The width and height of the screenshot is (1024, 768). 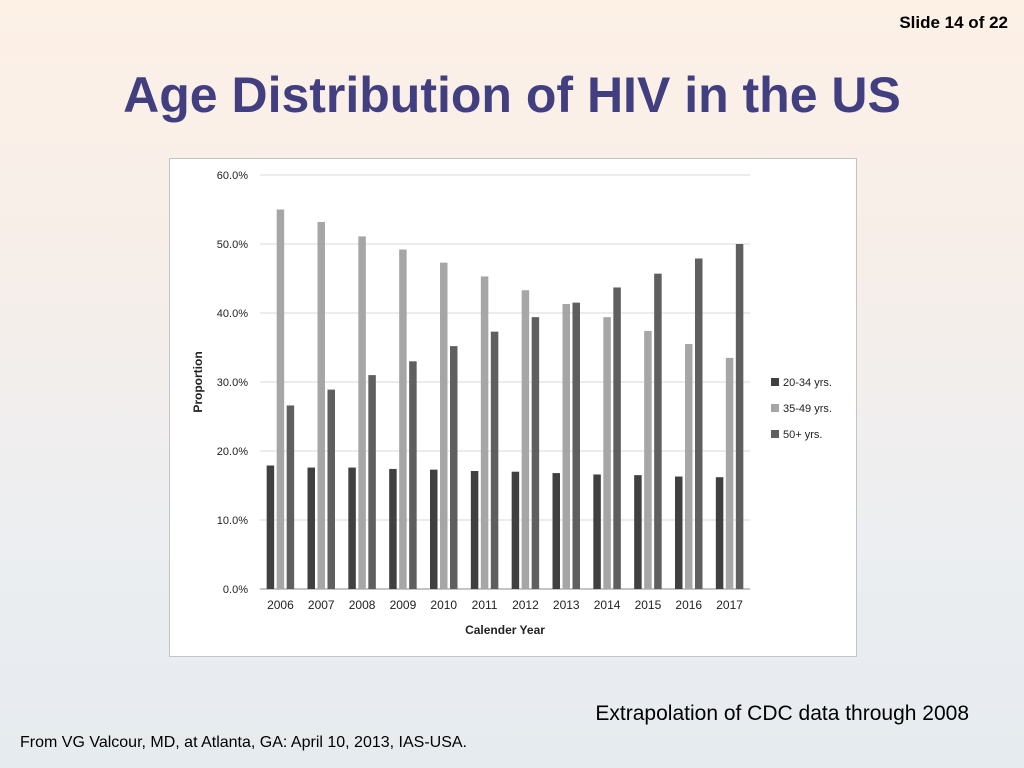 What do you see at coordinates (505, 630) in the screenshot?
I see `x-axis-label: Calender Year` at bounding box center [505, 630].